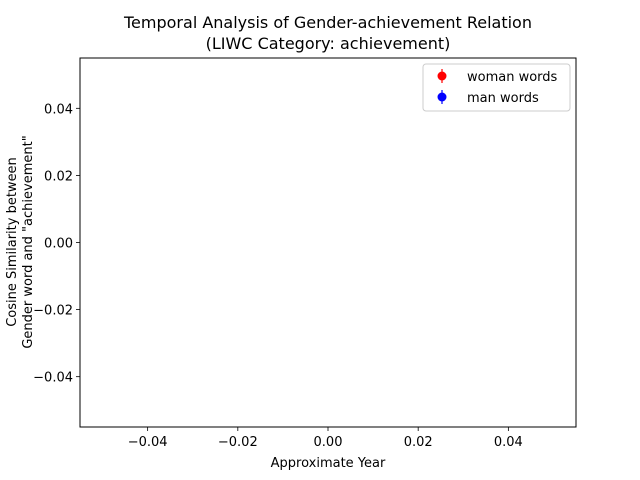 The width and height of the screenshot is (640, 480). I want to click on x-tick-label: 0.02, so click(418, 442).